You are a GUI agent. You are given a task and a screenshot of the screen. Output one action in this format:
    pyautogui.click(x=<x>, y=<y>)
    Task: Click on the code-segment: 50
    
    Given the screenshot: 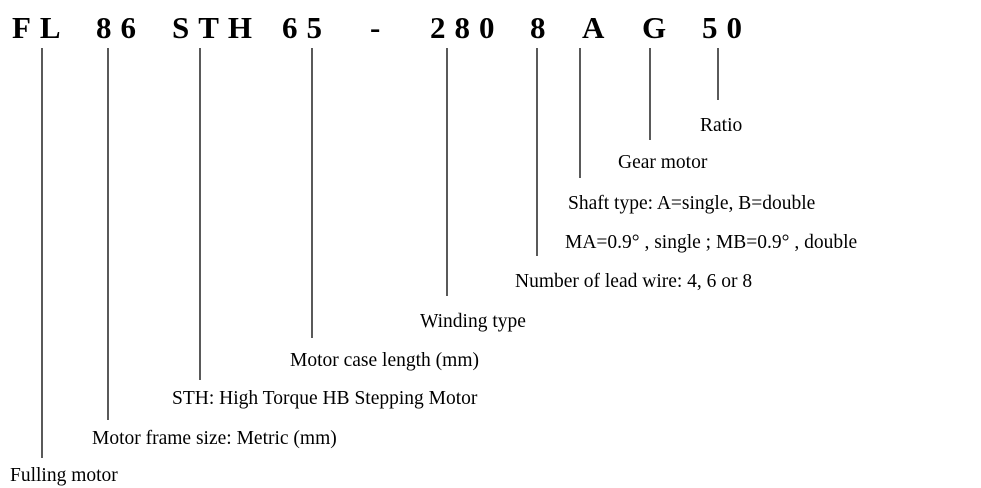 What is the action you would take?
    pyautogui.click(x=726, y=27)
    